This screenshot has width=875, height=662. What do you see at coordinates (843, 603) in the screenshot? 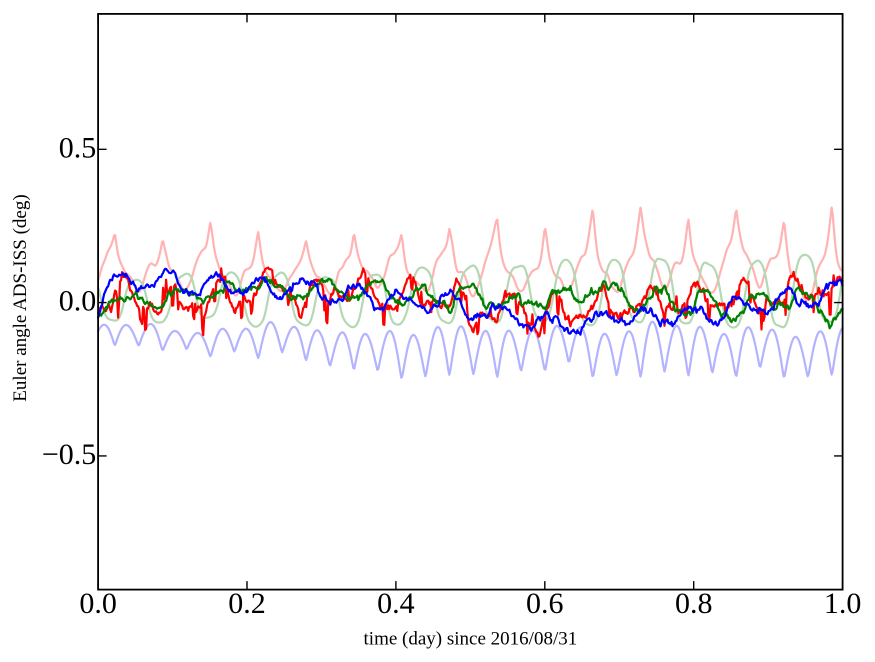
I see `svg-text: 1.0` at bounding box center [843, 603].